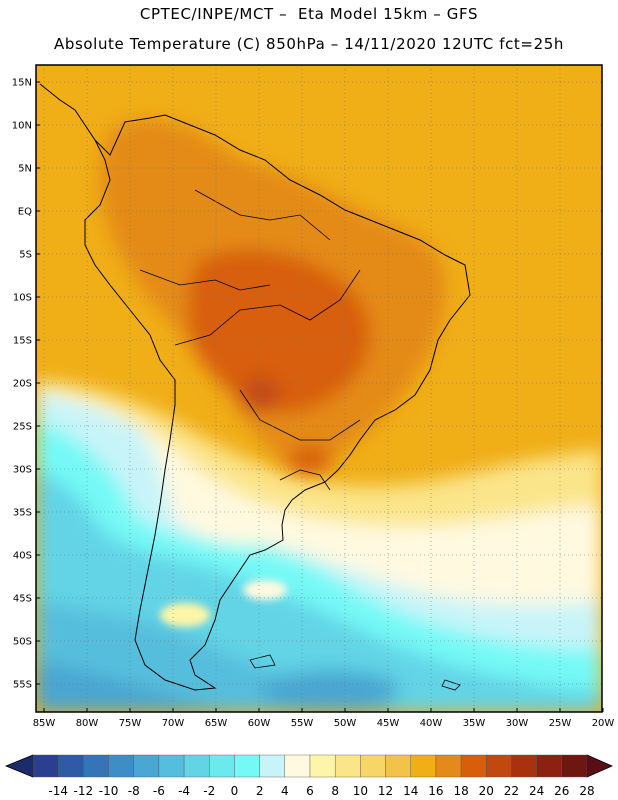 This screenshot has height=800, width=618. Describe the element at coordinates (22, 384) in the screenshot. I see `lat-label: 20S` at that location.